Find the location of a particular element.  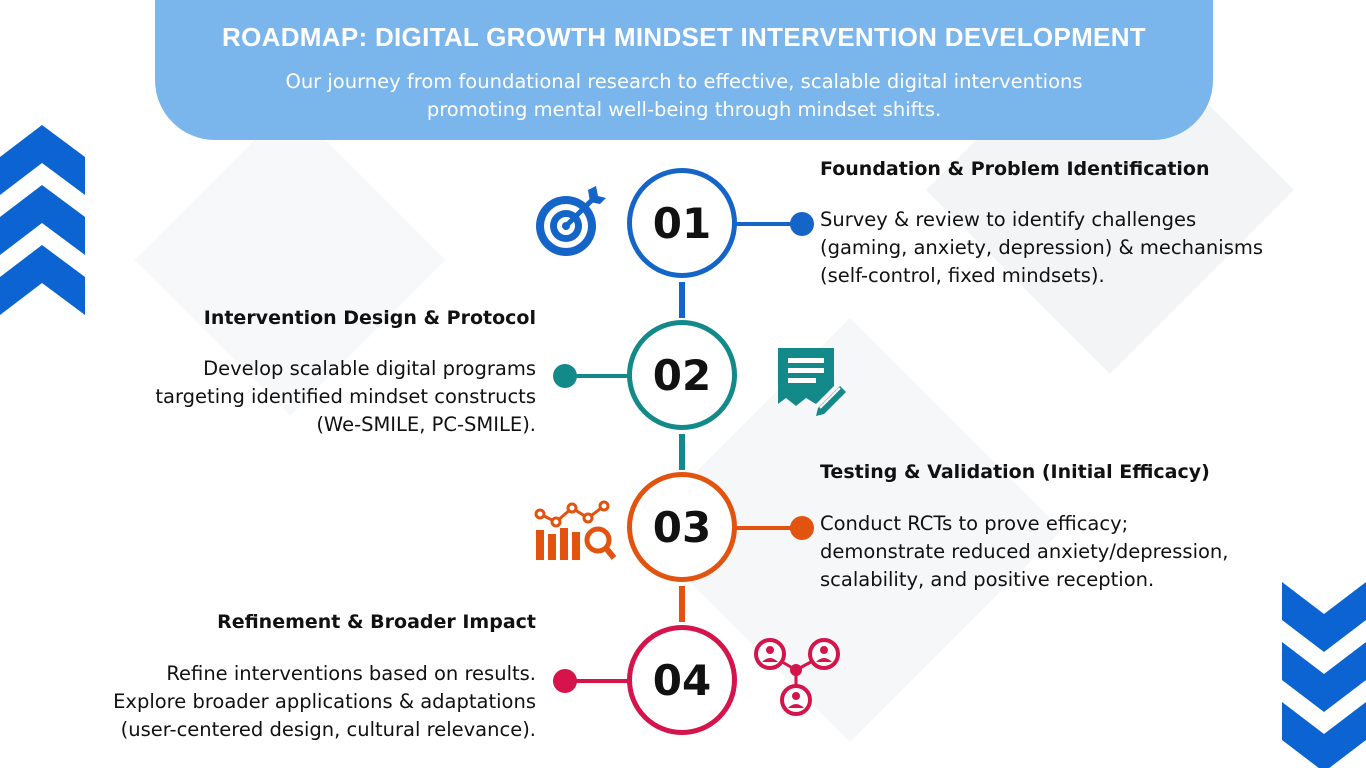

document-edit-icon is located at coordinates (812, 382).